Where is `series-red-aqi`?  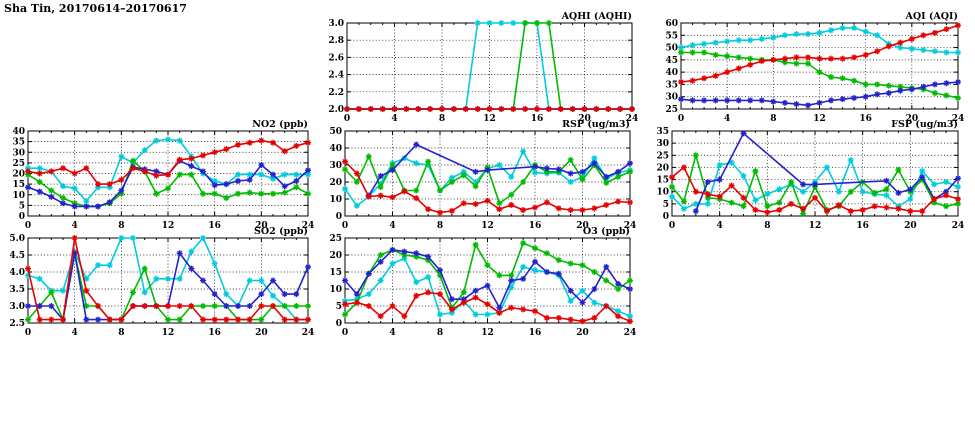
series-red-aqi is located at coordinates (819, 53).